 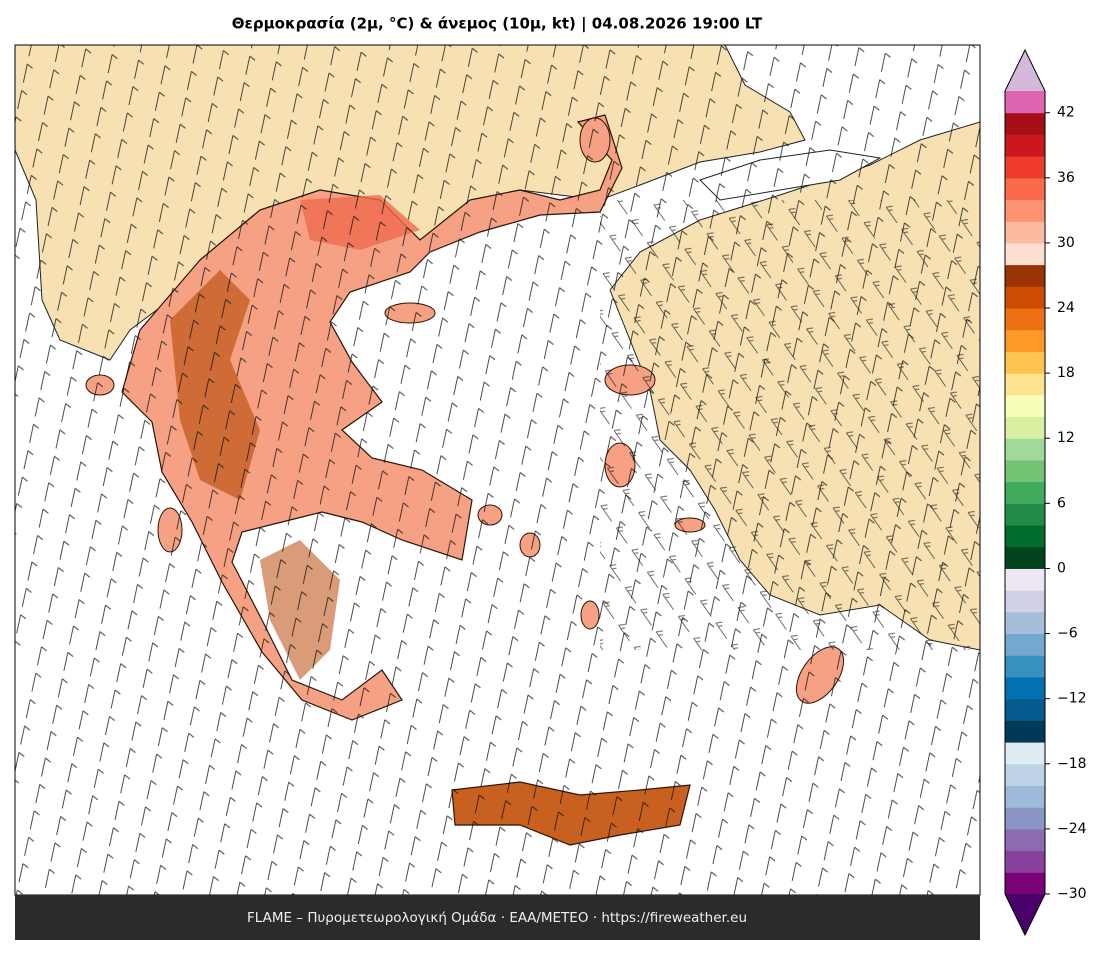 I want to click on colorbar-tick-label: 36, so click(x=1066, y=178).